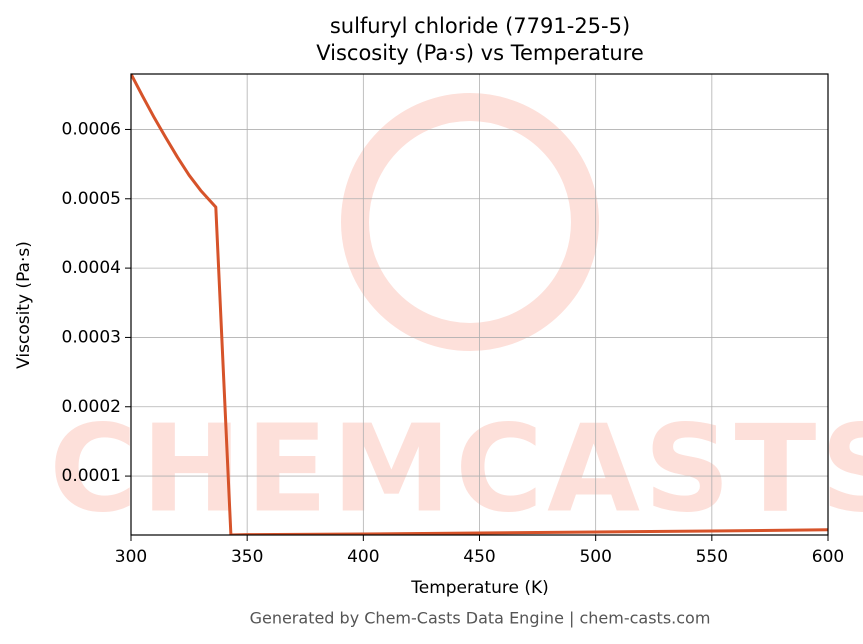  What do you see at coordinates (91, 199) in the screenshot?
I see `y-tick-label: 0.0005` at bounding box center [91, 199].